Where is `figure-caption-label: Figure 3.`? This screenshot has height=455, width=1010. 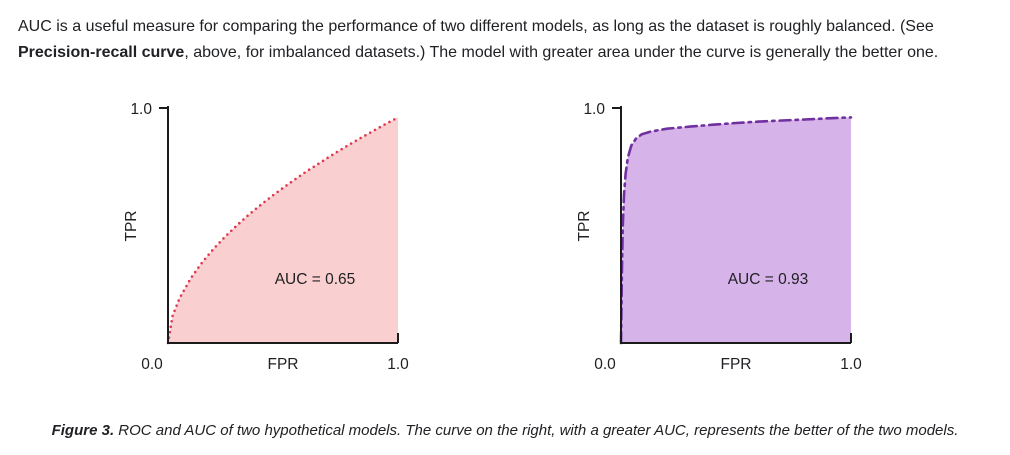
figure-caption-label: Figure 3. is located at coordinates (83, 430).